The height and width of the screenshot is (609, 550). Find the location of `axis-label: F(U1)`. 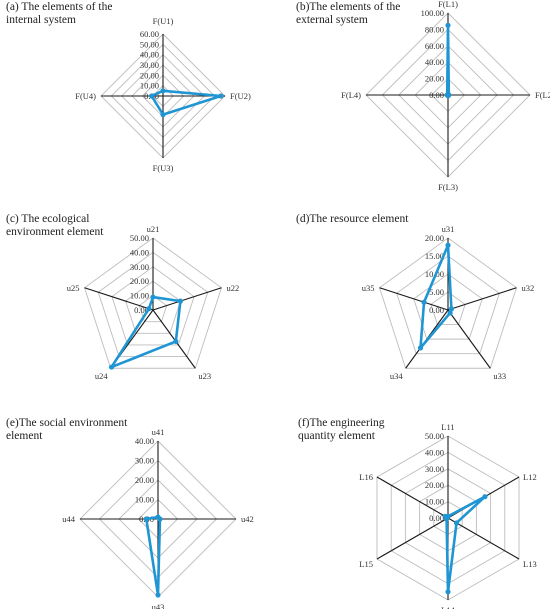

axis-label: F(U1) is located at coordinates (163, 21).